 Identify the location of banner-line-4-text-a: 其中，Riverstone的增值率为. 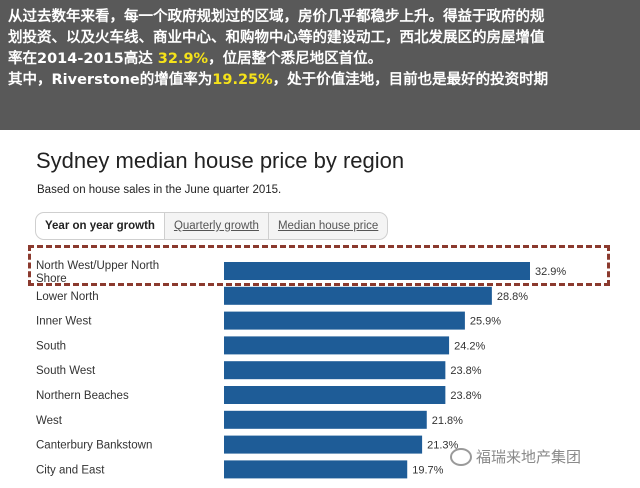
(110, 80).